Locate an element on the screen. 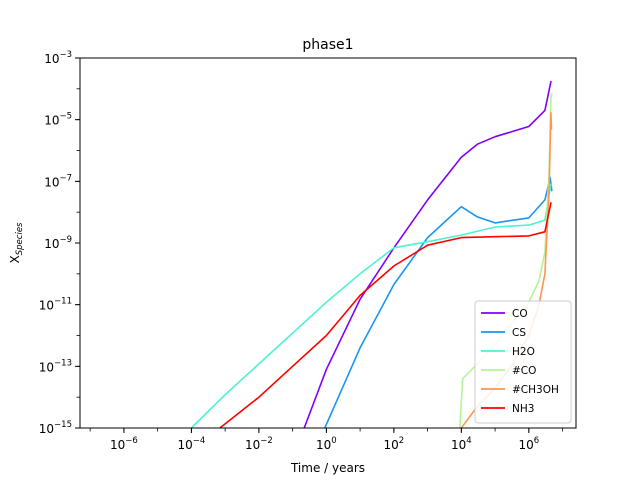 This screenshot has width=640, height=480. legend-label: CS is located at coordinates (519, 333).